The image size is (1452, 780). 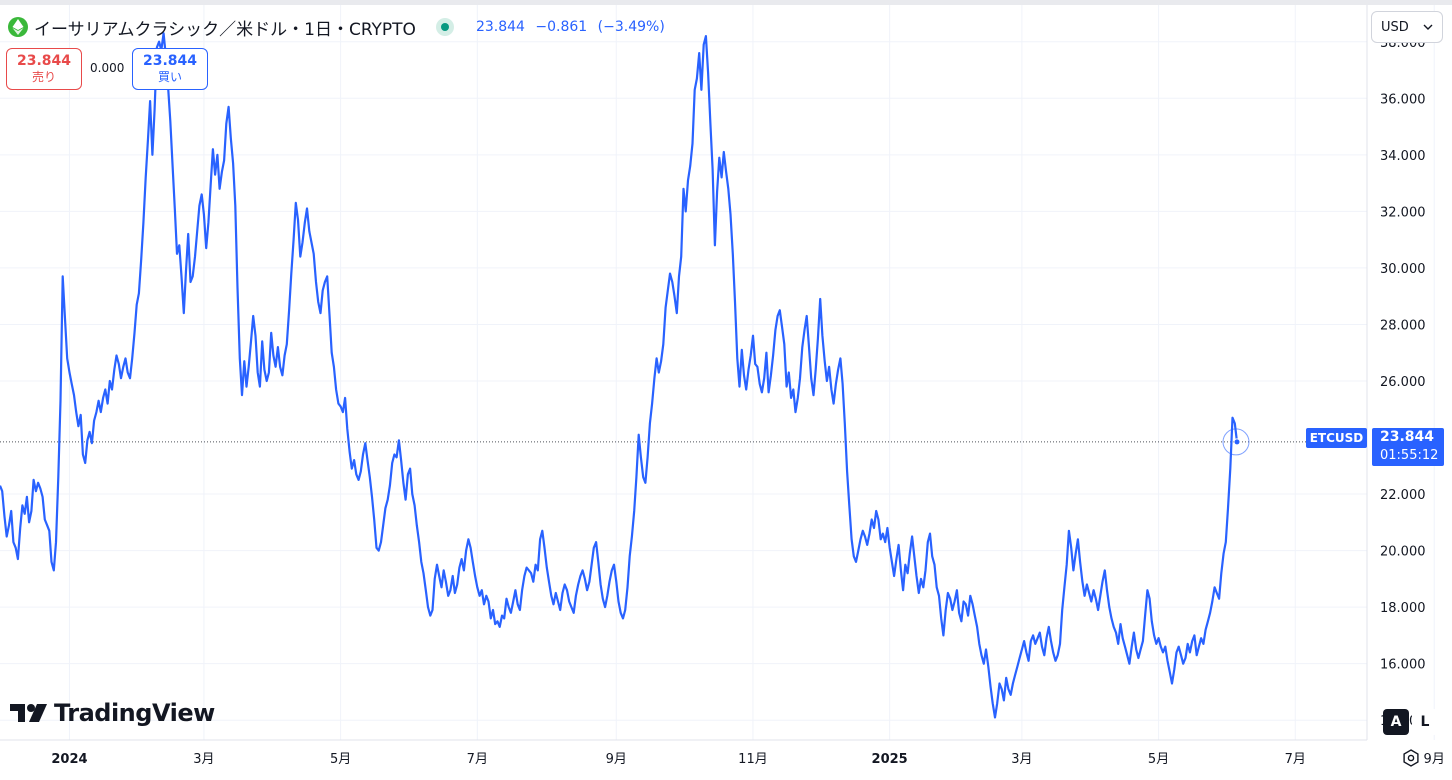 I want to click on symbol-title: イーサリアムクラシック／米ドル・1日・CRYPTO, so click(x=225, y=29).